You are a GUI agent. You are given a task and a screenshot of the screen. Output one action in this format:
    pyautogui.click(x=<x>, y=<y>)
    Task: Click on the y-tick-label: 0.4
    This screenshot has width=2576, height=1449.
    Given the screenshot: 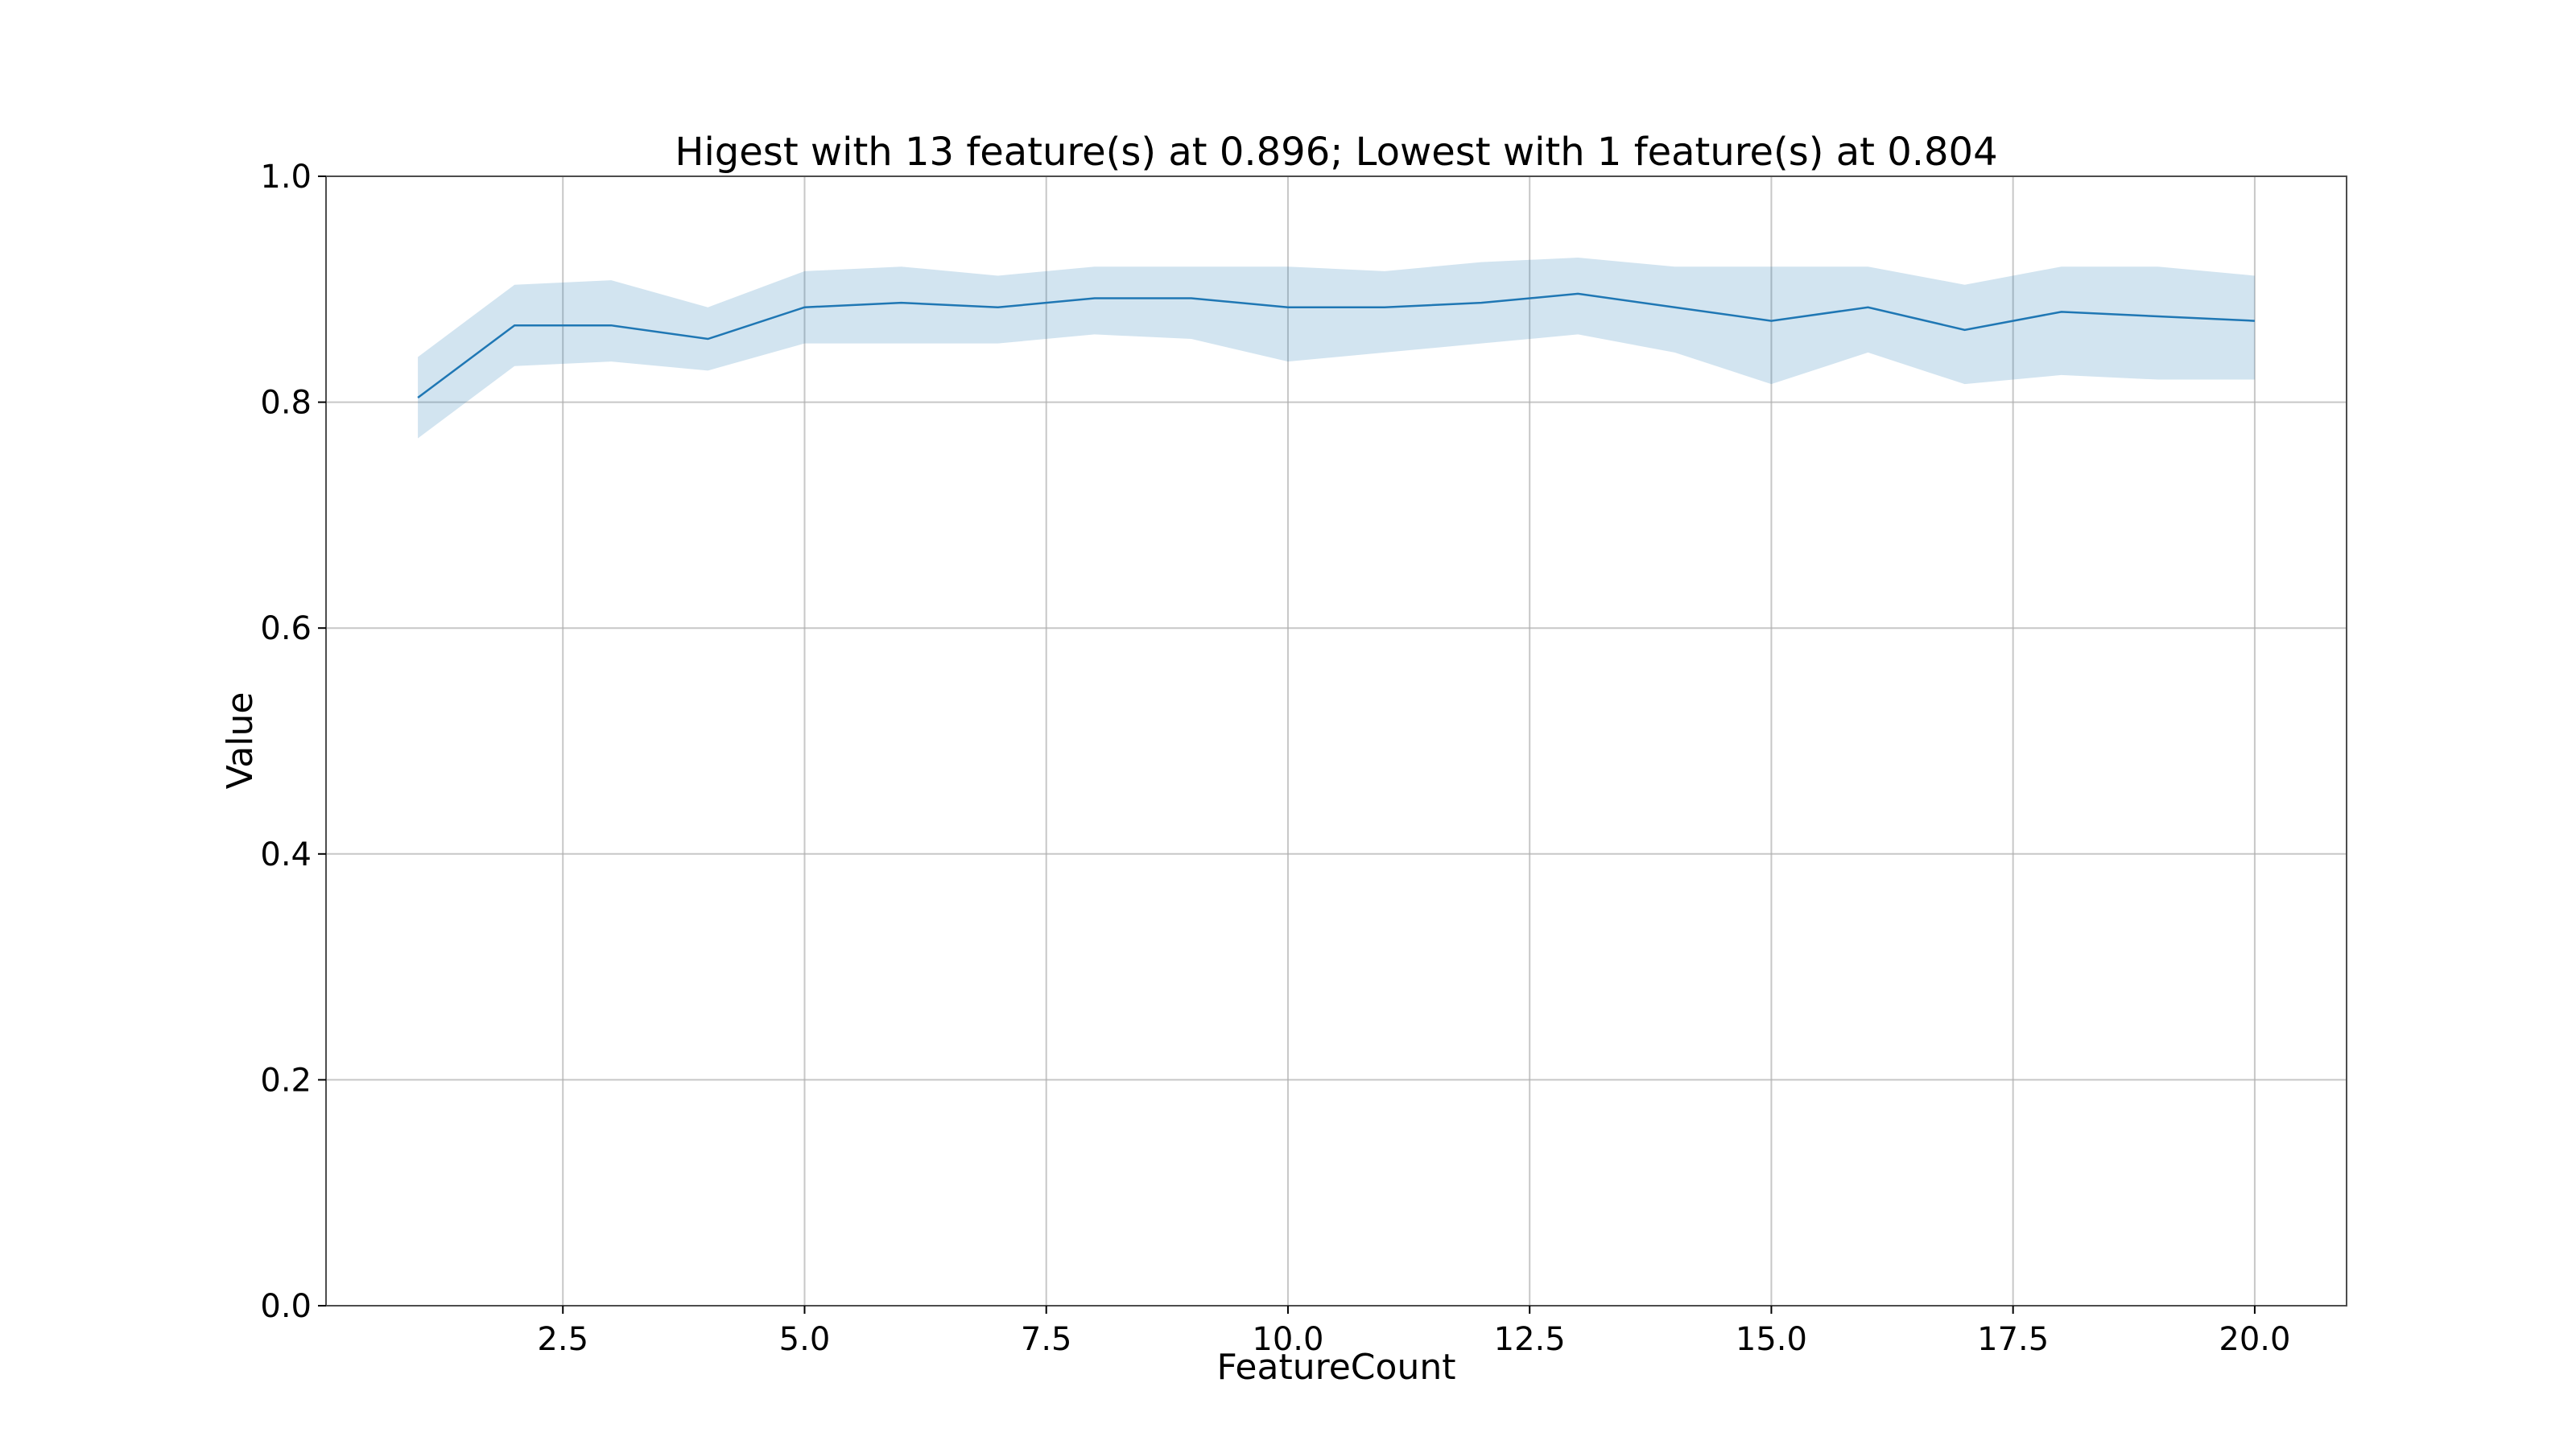 What is the action you would take?
    pyautogui.click(x=286, y=854)
    